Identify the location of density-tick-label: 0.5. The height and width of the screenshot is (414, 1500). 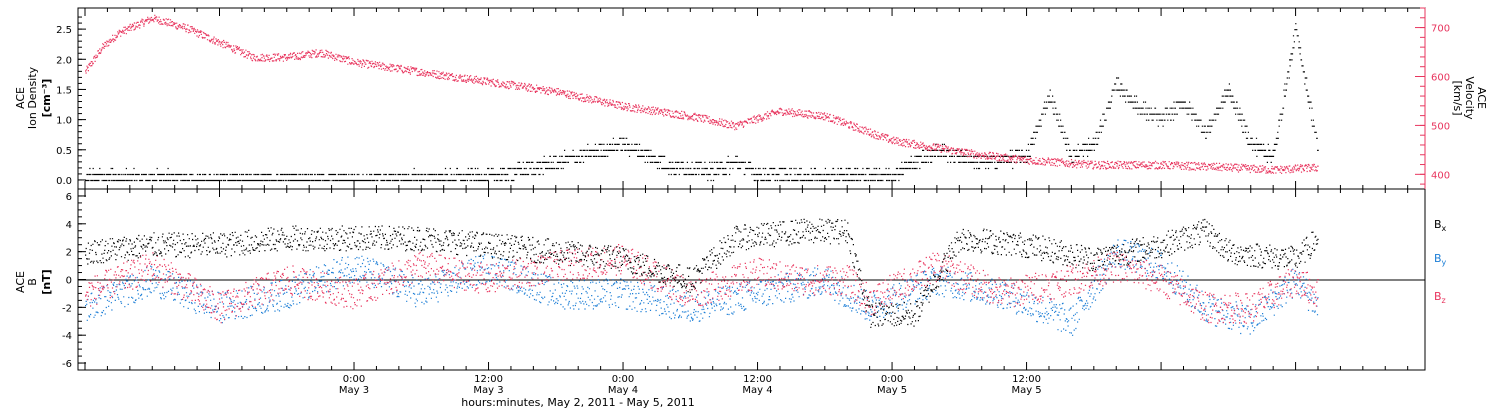
(64, 151).